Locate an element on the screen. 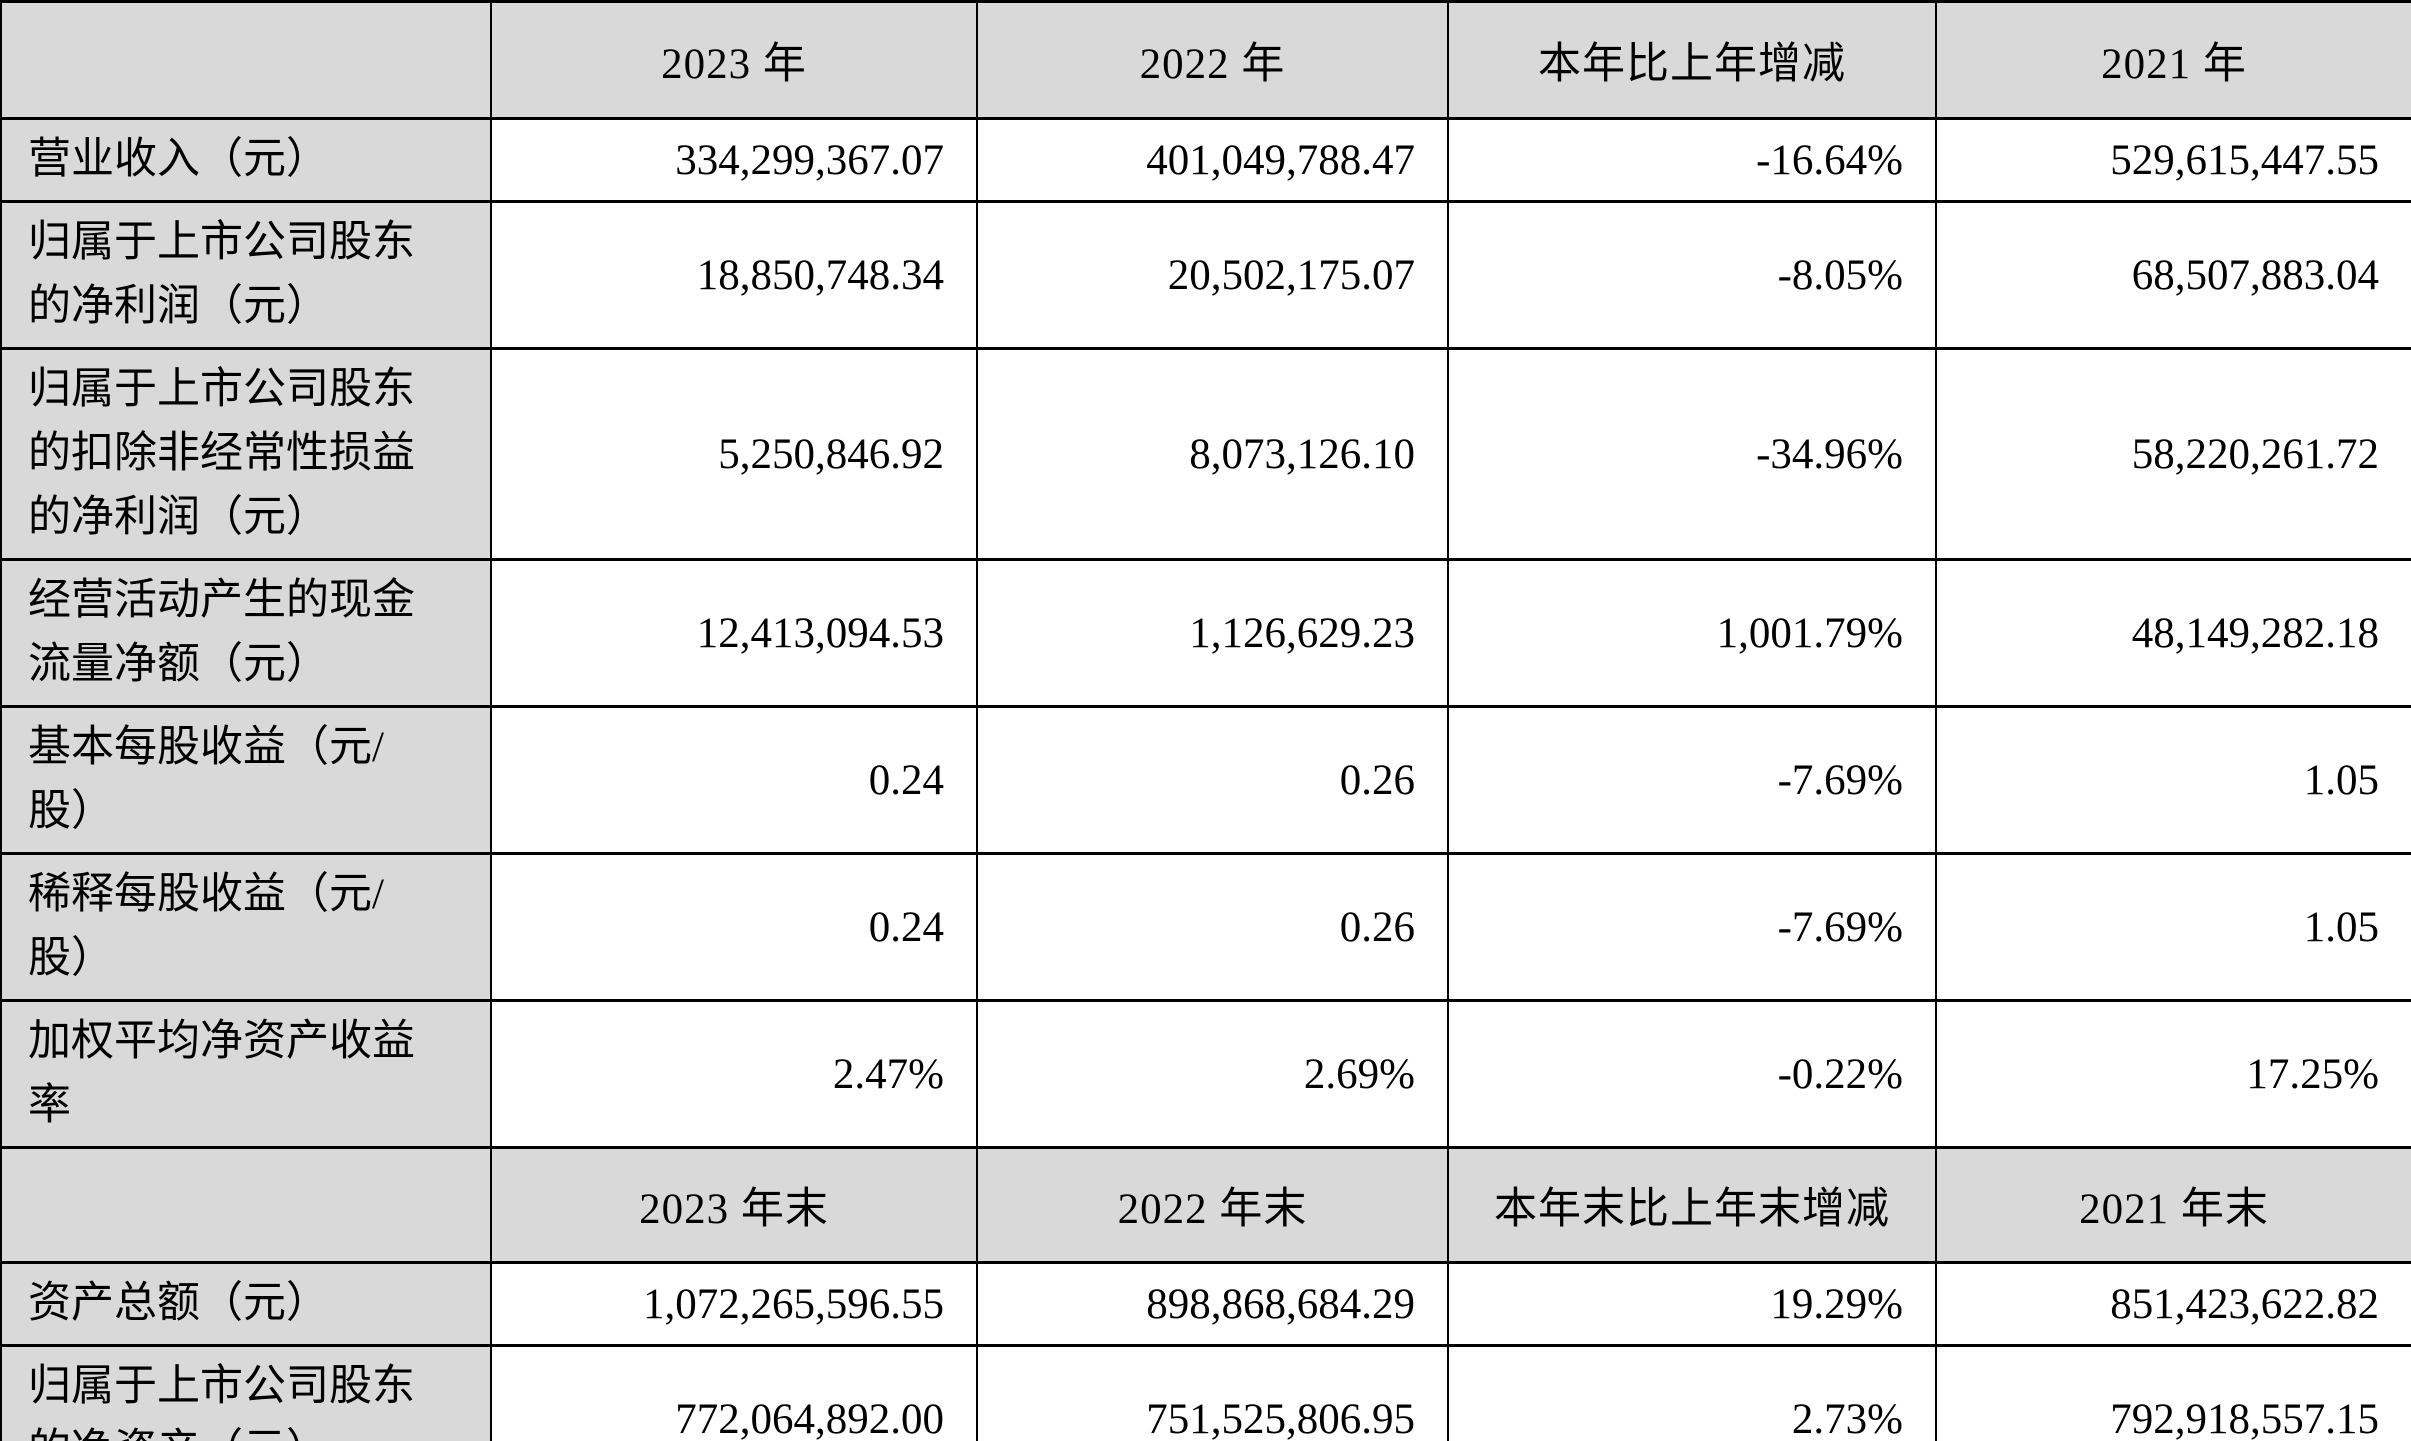  cell-net-assets-2023: 772,064,892.00 is located at coordinates (734, 1392).